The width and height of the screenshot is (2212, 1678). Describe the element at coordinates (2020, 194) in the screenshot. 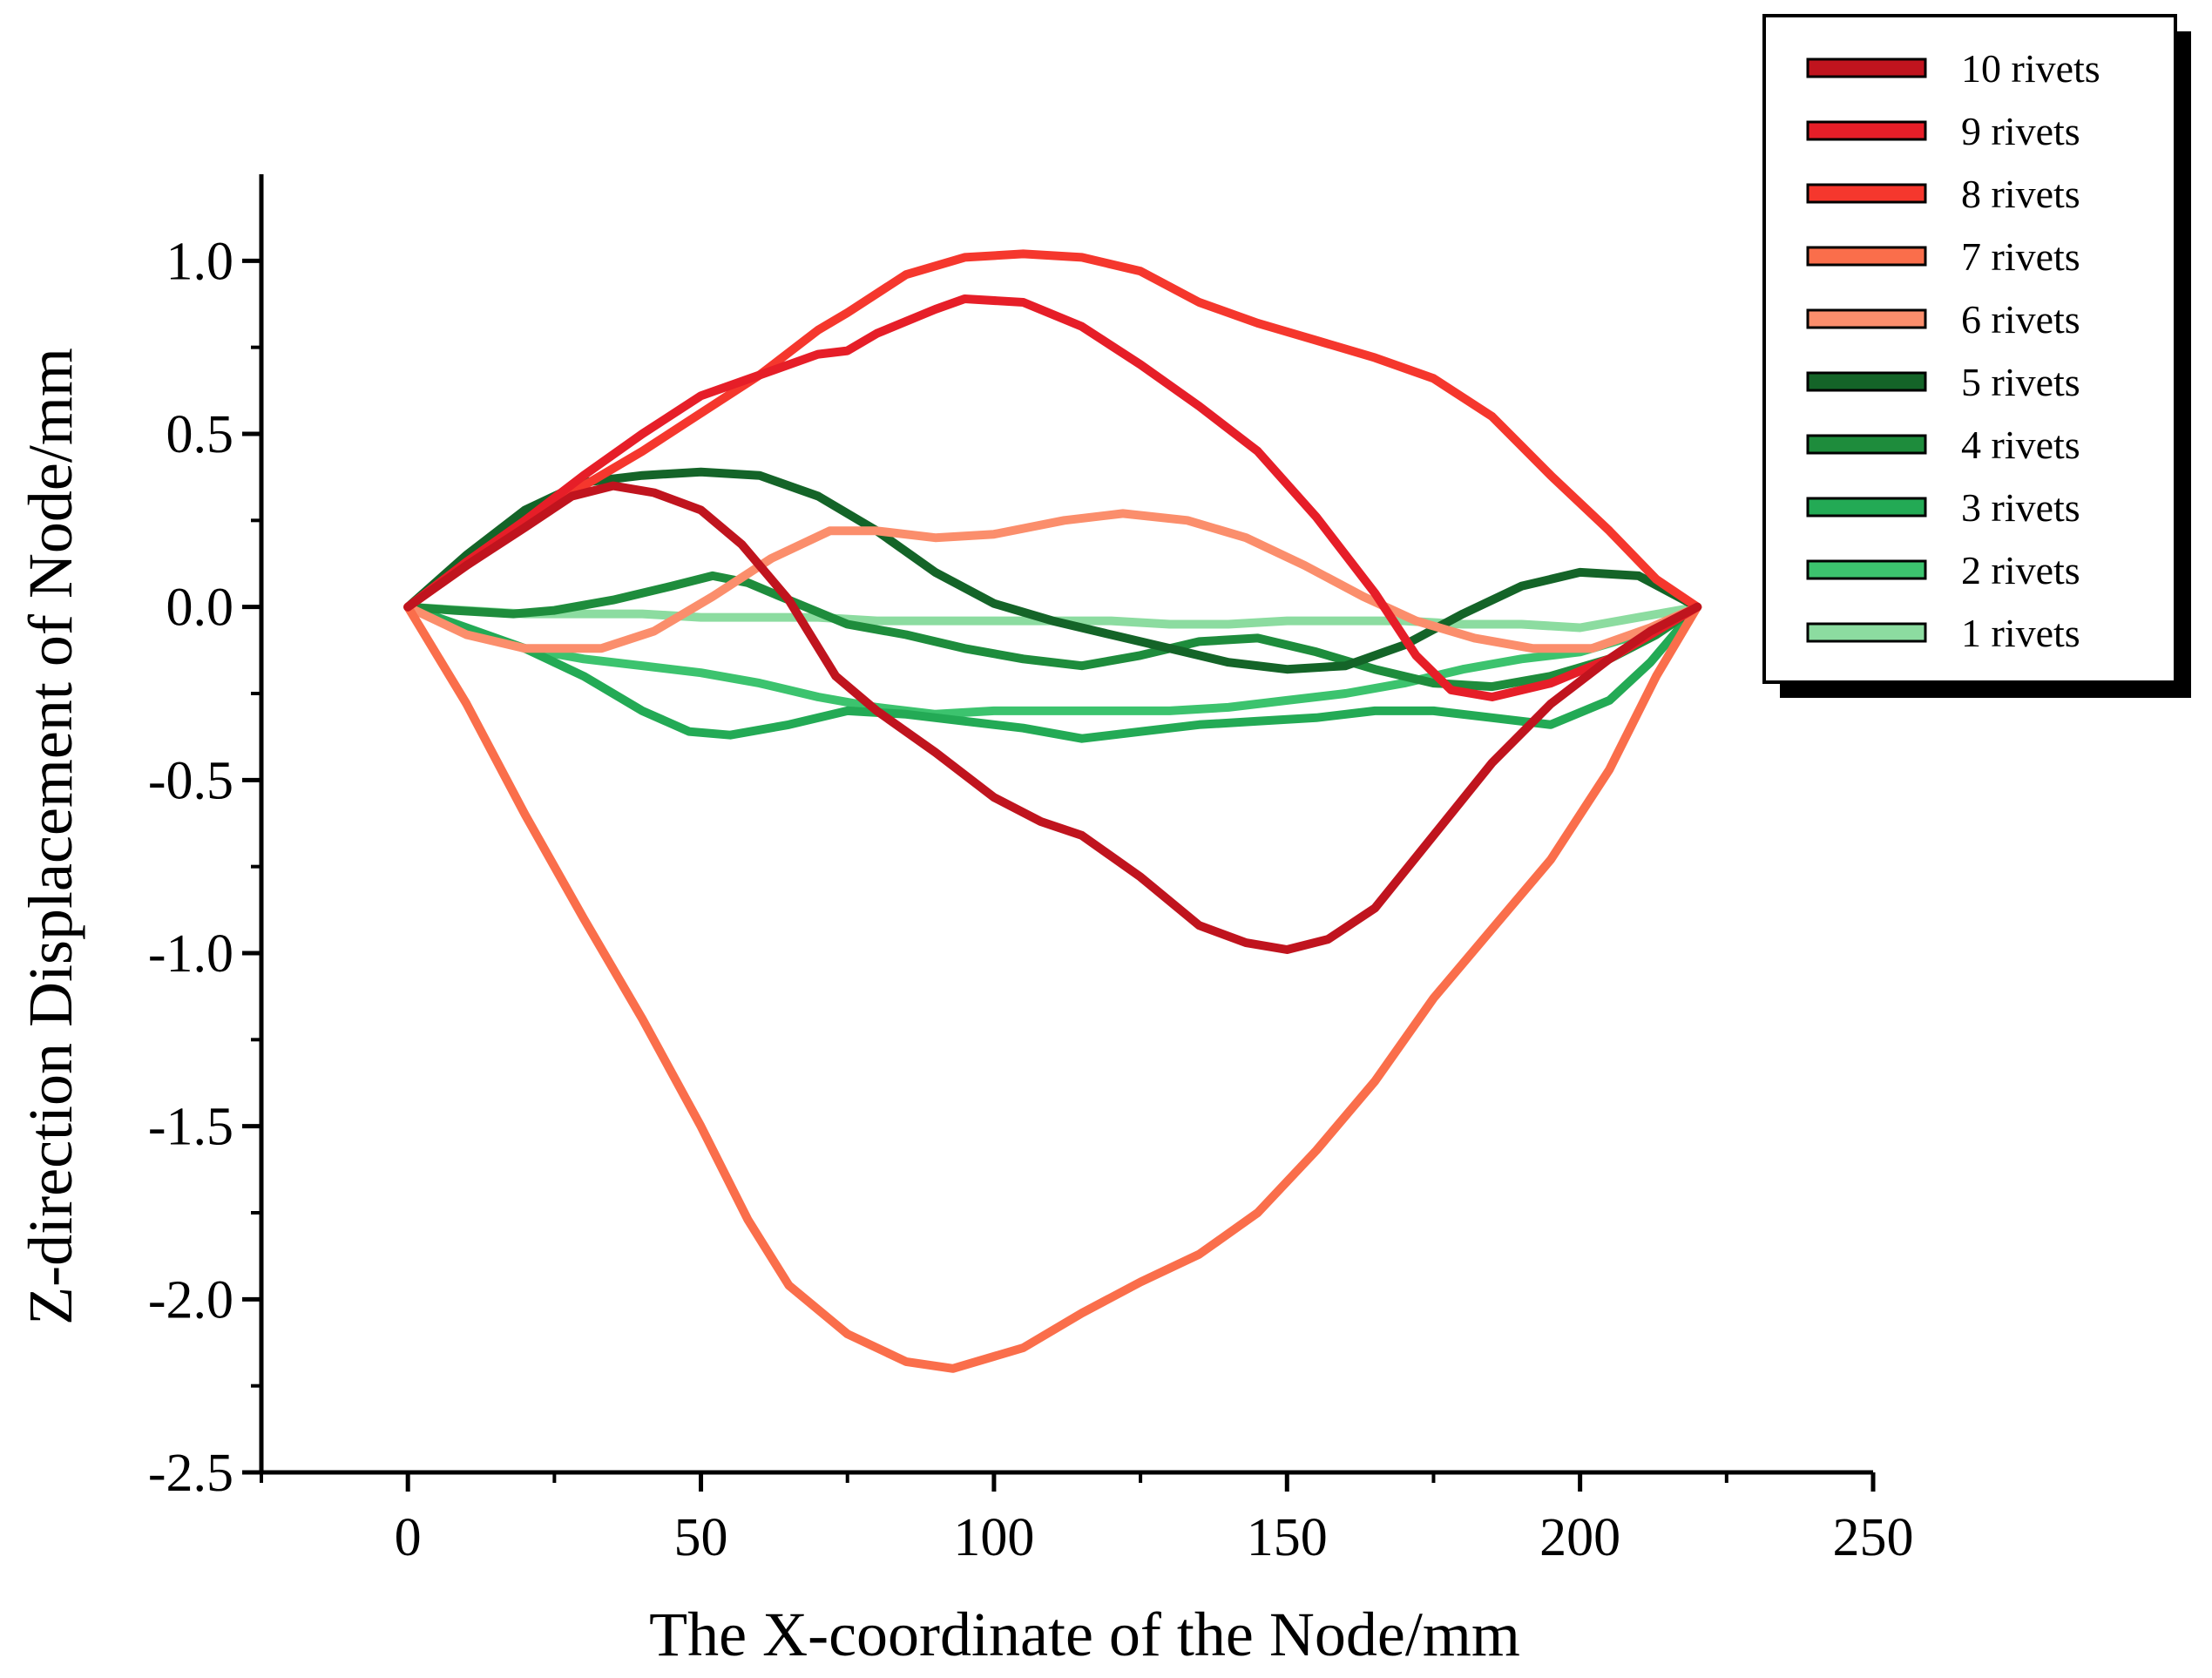

I see `legend-label: 8 rivets` at that location.